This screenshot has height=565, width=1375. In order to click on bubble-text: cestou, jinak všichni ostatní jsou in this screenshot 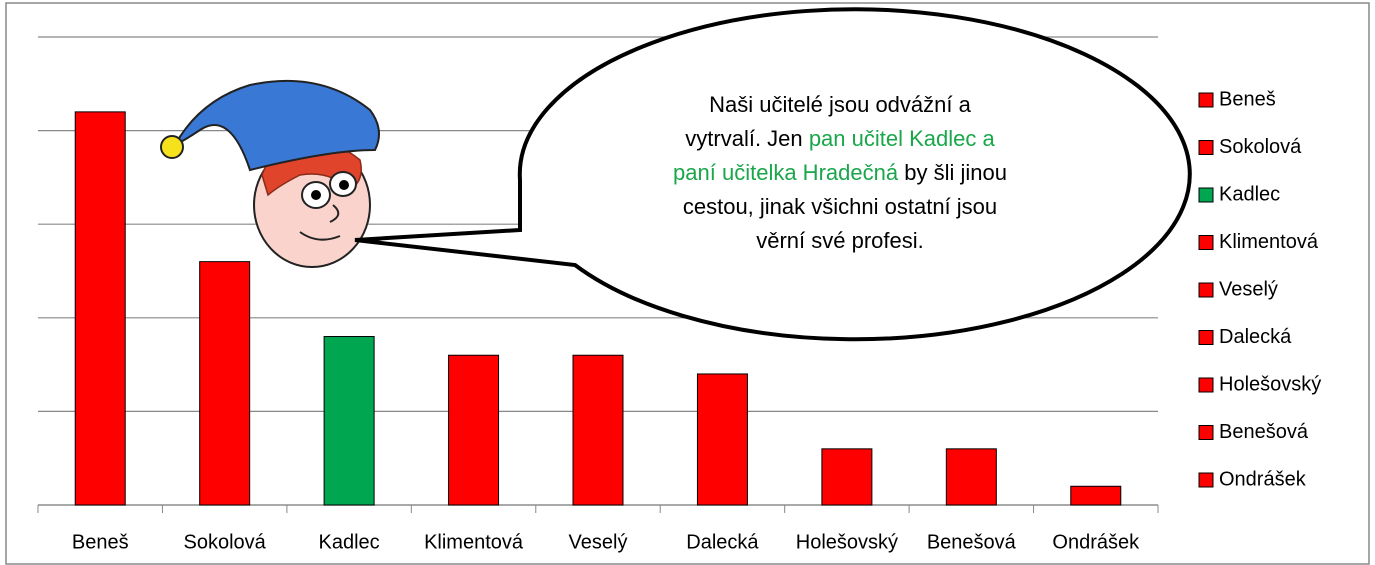, I will do `click(840, 206)`.